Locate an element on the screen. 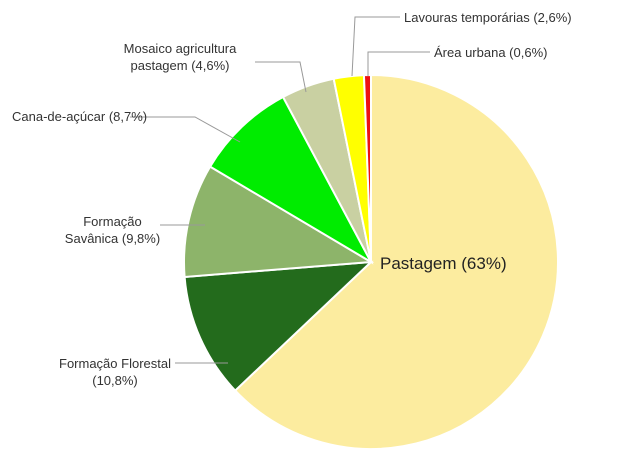 This screenshot has width=619, height=450. slice-label: Lavouras temporárias (2,6%) is located at coordinates (488, 17).